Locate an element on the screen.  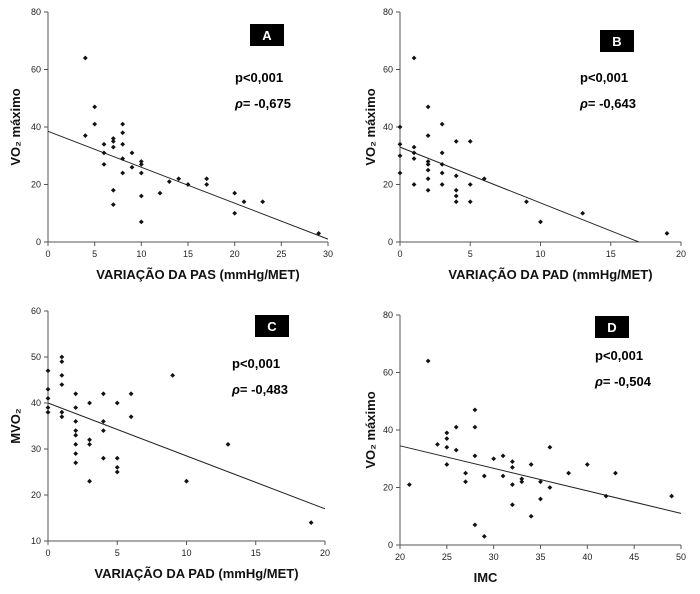
panel-letter: C is located at coordinates (272, 326).